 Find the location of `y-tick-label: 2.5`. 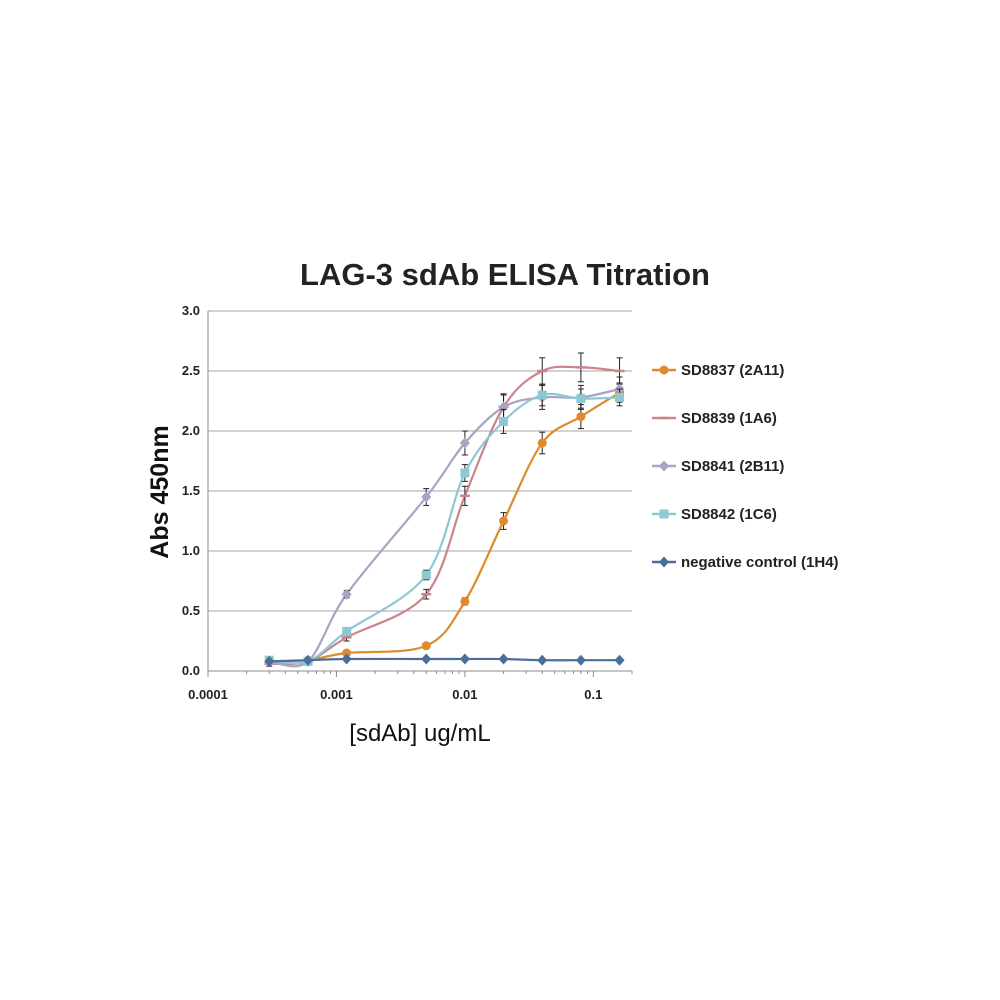

y-tick-label: 2.5 is located at coordinates (191, 370).